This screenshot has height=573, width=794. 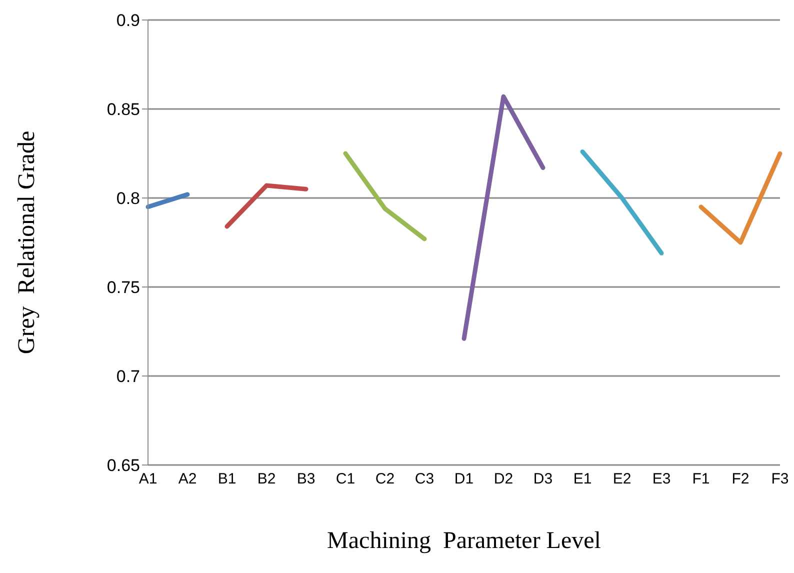 What do you see at coordinates (741, 479) in the screenshot?
I see `x-tick-label: F2` at bounding box center [741, 479].